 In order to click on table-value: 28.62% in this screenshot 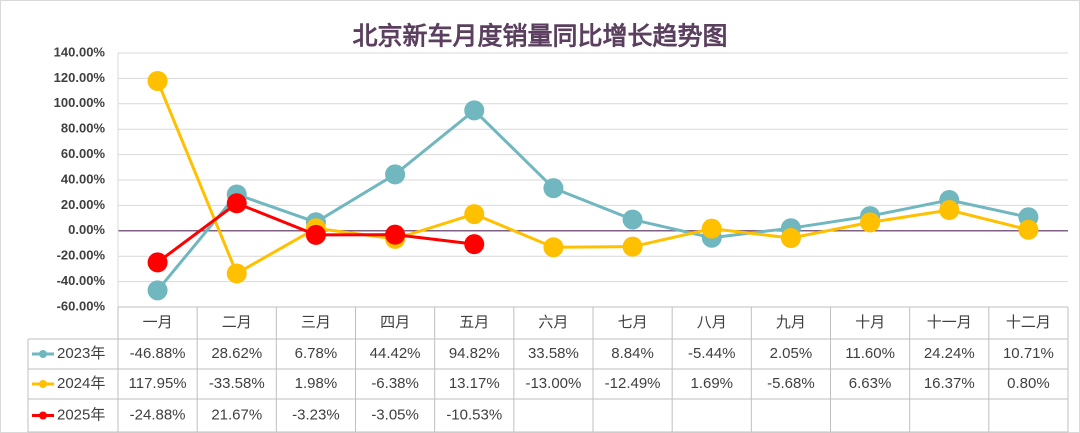, I will do `click(236, 353)`.